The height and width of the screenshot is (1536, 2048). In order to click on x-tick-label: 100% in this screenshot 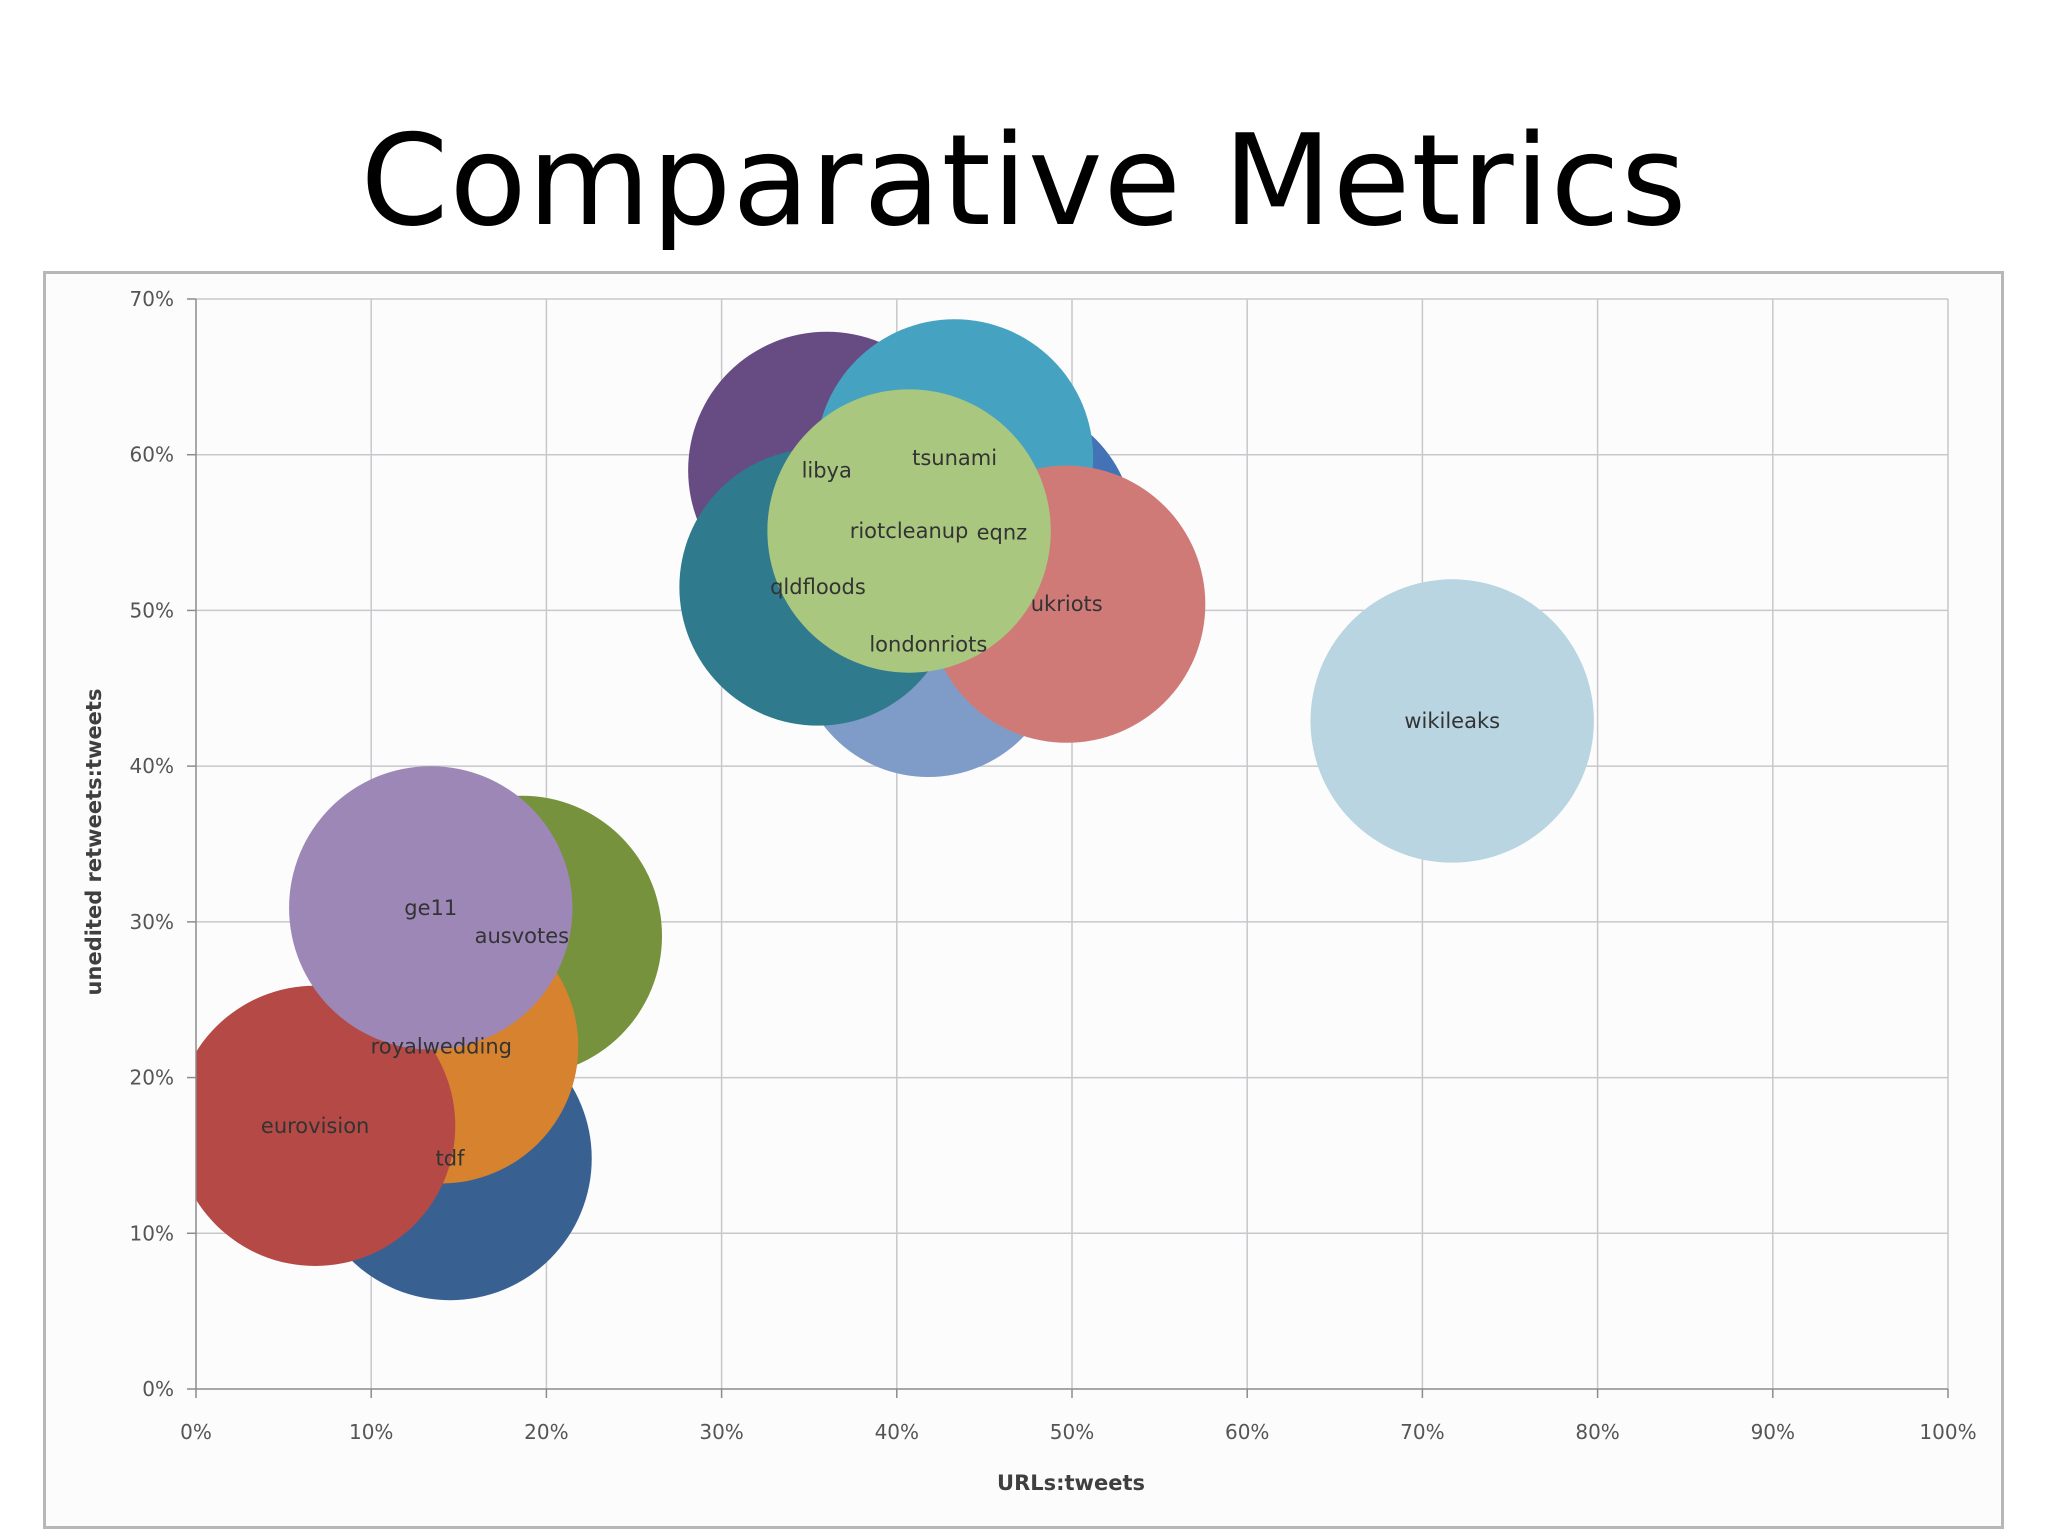, I will do `click(1947, 1432)`.